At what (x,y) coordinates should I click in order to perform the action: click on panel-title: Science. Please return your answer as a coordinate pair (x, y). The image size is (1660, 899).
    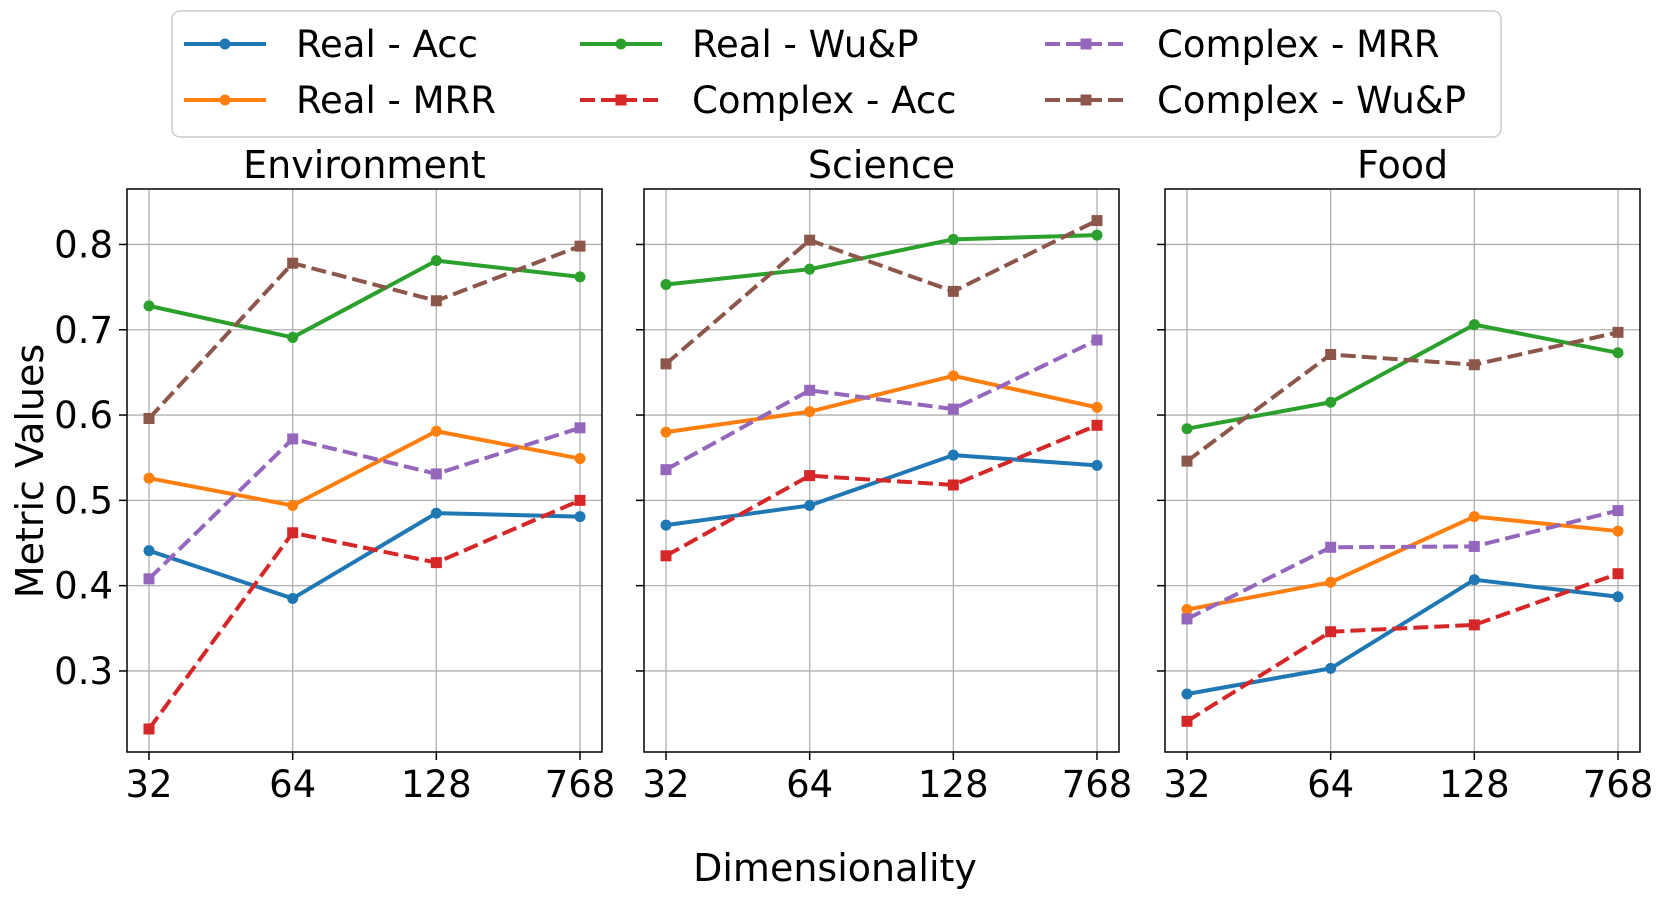
    Looking at the image, I should click on (881, 165).